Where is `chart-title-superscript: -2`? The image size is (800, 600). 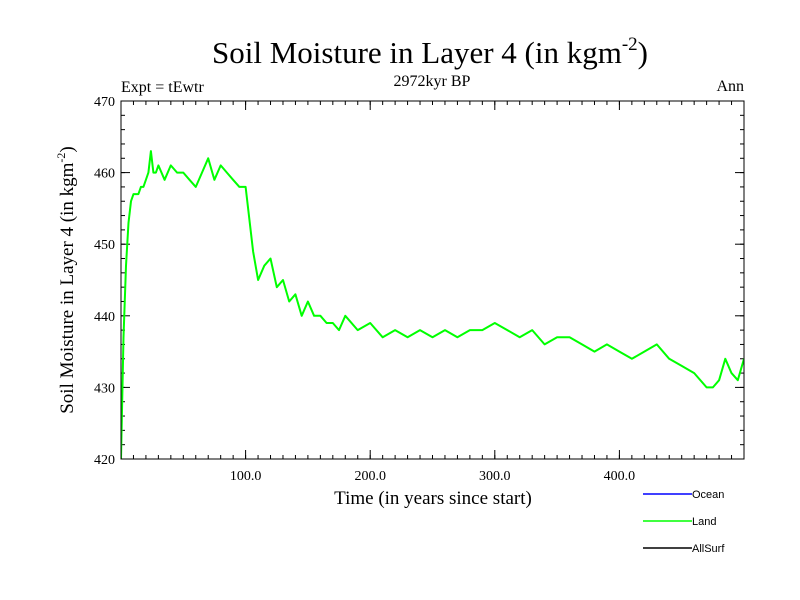
chart-title-superscript: -2 is located at coordinates (630, 44).